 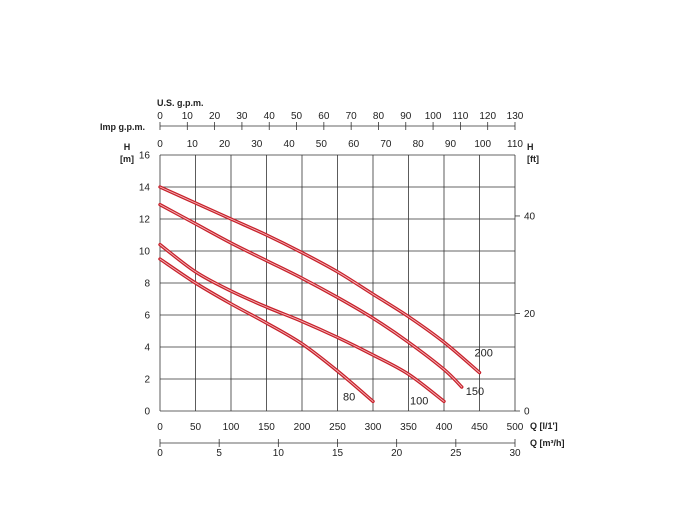 What do you see at coordinates (487, 116) in the screenshot?
I see `tick-label-usgpm: 120` at bounding box center [487, 116].